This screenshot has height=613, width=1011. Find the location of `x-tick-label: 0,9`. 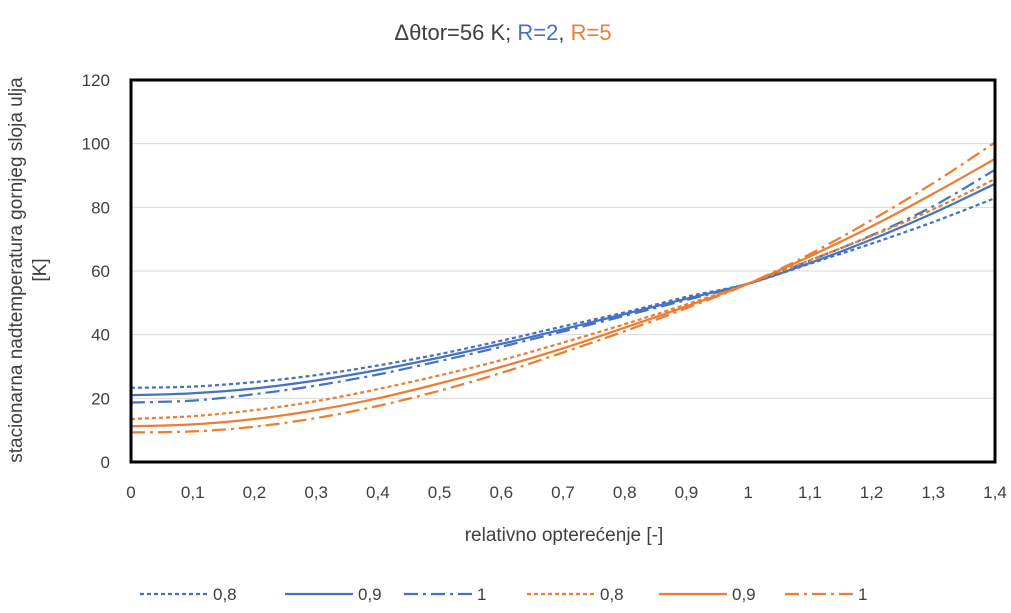

x-tick-label: 0,9 is located at coordinates (687, 492).